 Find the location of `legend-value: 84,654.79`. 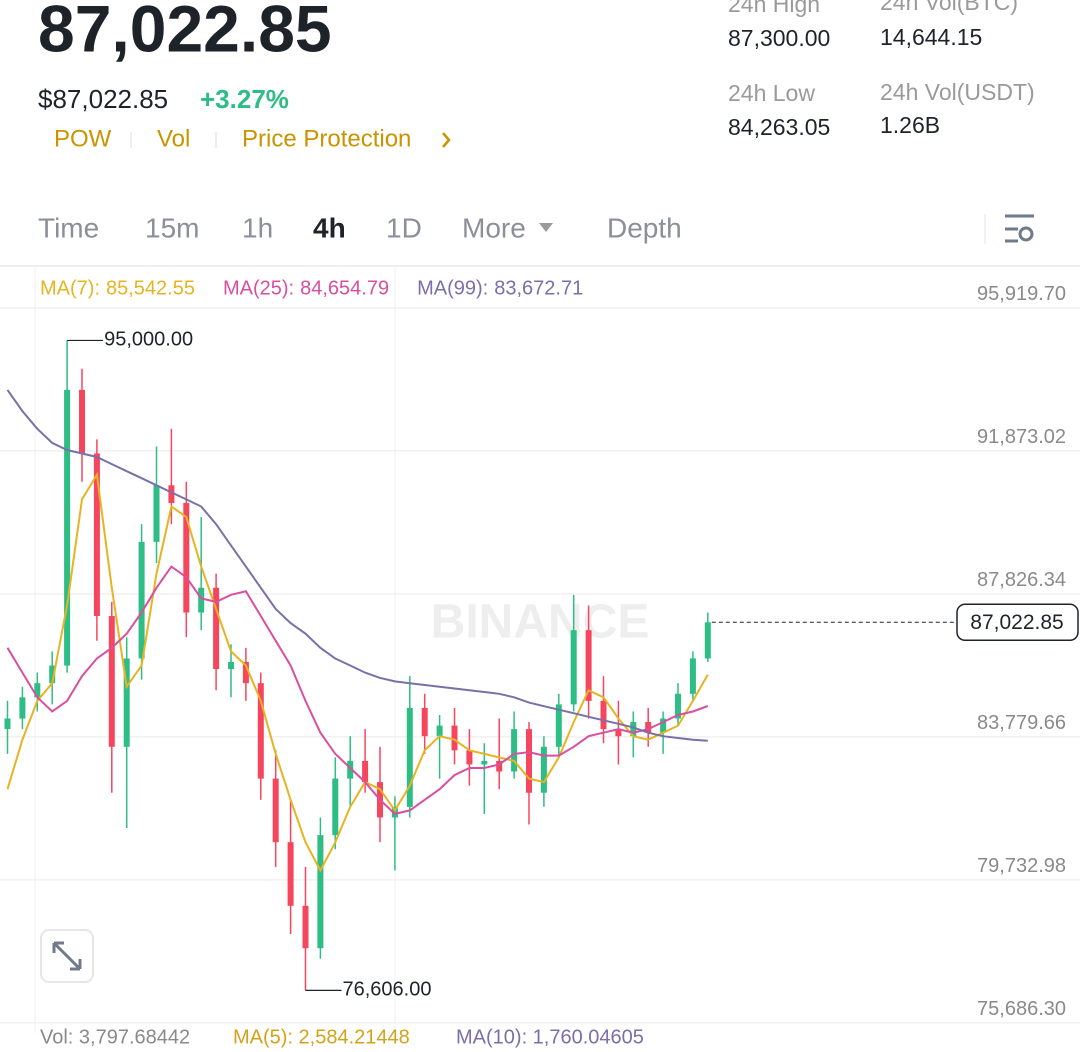

legend-value: 84,654.79 is located at coordinates (344, 288).